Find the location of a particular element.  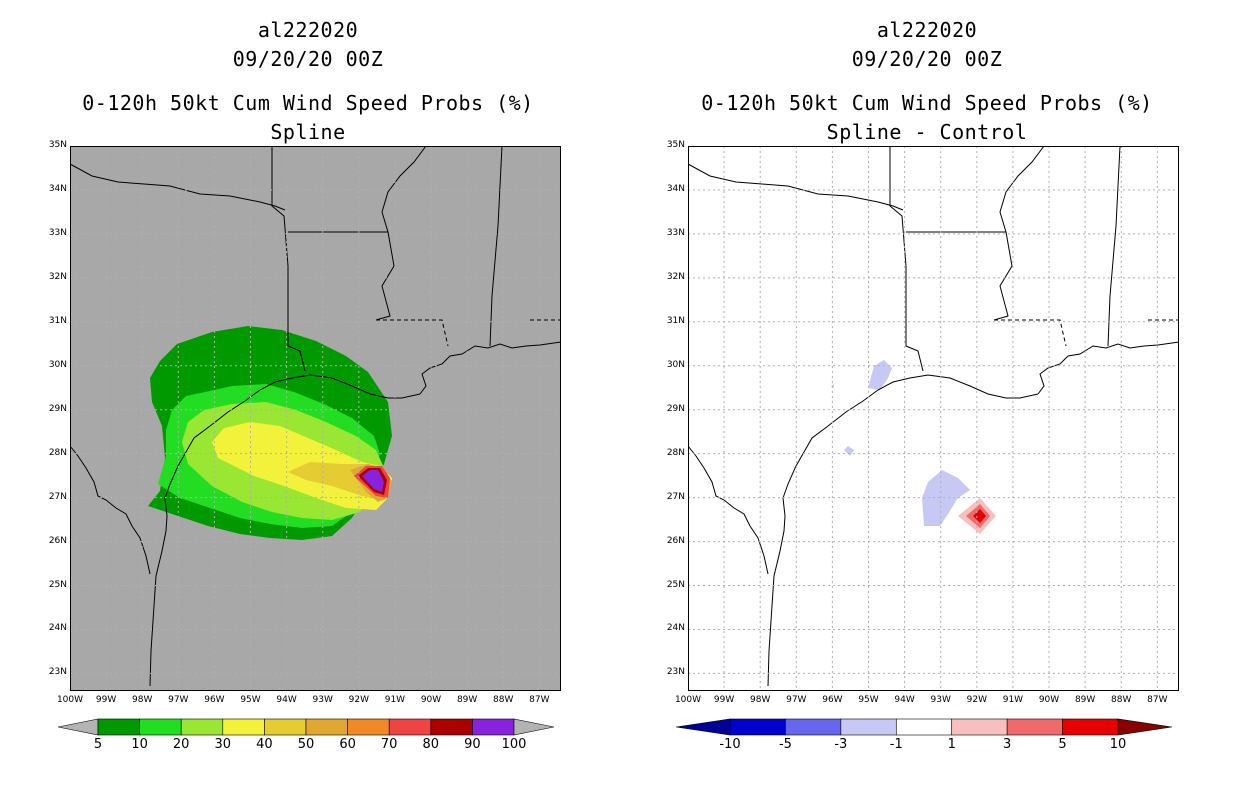

ms-al-border is located at coordinates (1114, 246).